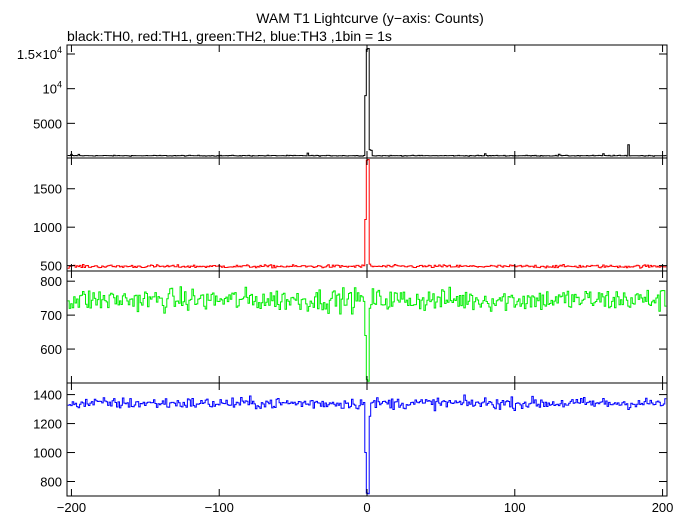 This screenshot has width=689, height=515. What do you see at coordinates (515, 507) in the screenshot?
I see `x-tick-label: 100` at bounding box center [515, 507].